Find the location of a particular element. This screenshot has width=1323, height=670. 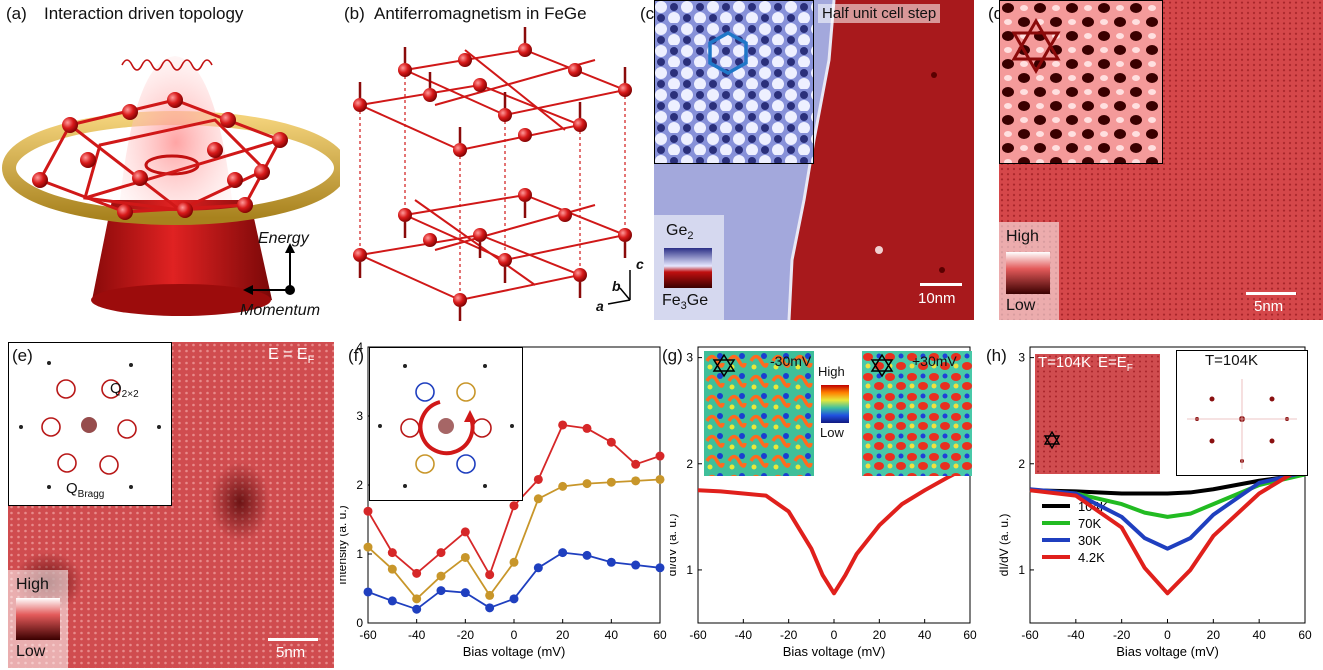

inset-plus30-label: +30mV is located at coordinates (934, 361).